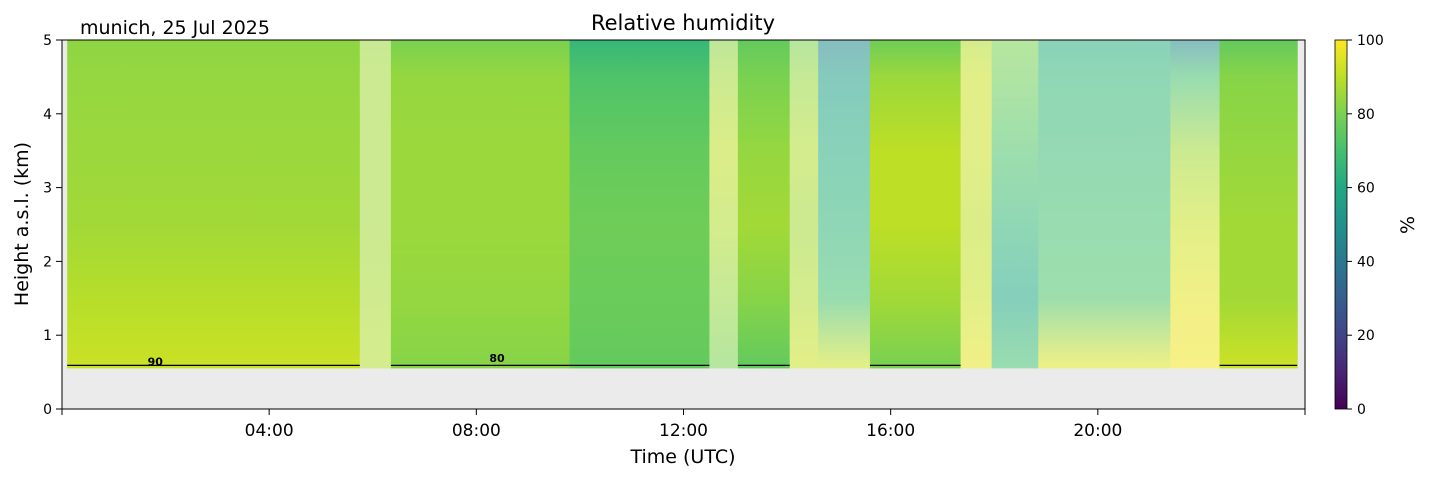 This screenshot has height=478, width=1429. I want to click on colorbar-tick-label: 40, so click(1366, 262).